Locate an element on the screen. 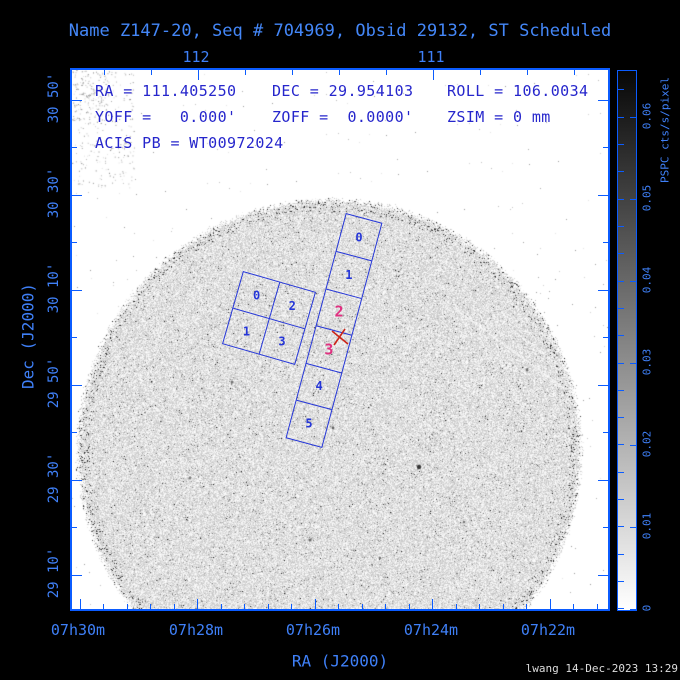 The height and width of the screenshot is (680, 680). acis-i-chip-label: 3 is located at coordinates (282, 340).